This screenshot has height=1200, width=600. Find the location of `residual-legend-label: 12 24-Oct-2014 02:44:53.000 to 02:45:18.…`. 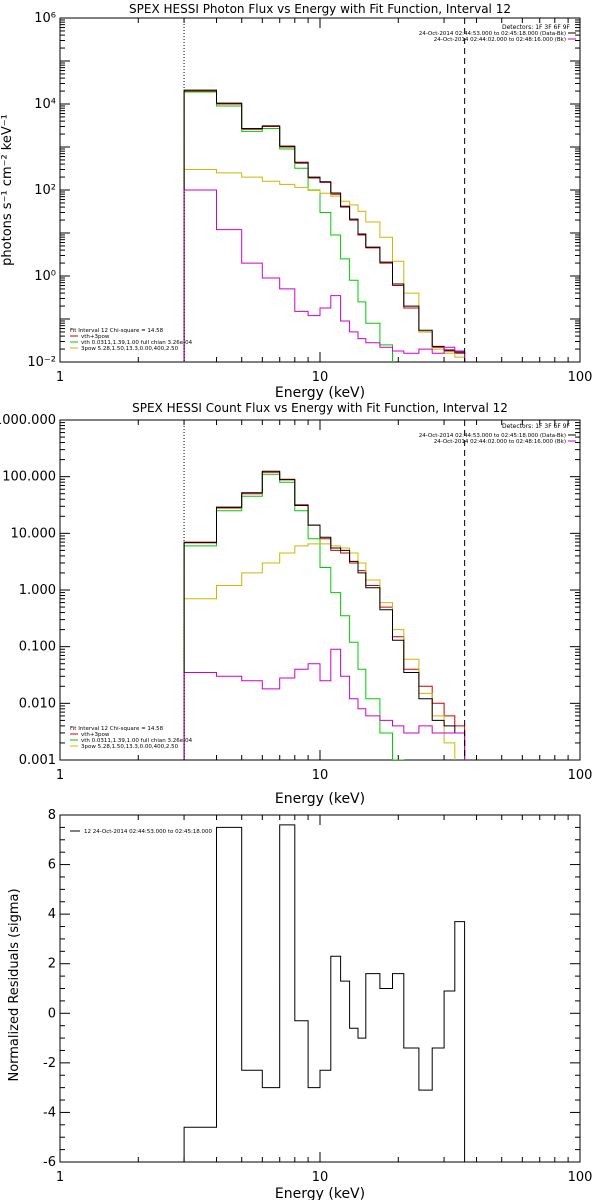

residual-legend-label: 12 24-Oct-2014 02:44:53.000 to 02:45:18.… is located at coordinates (148, 832).